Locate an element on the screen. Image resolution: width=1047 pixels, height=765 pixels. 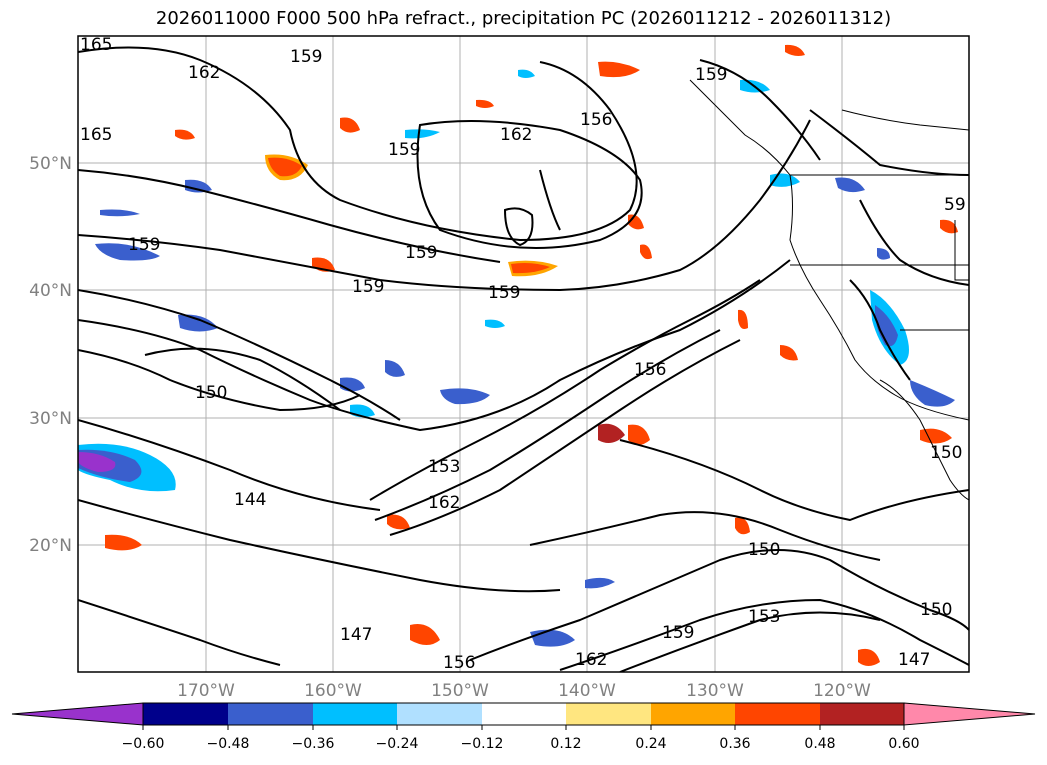
lon-label: 150°W is located at coordinates (460, 691).